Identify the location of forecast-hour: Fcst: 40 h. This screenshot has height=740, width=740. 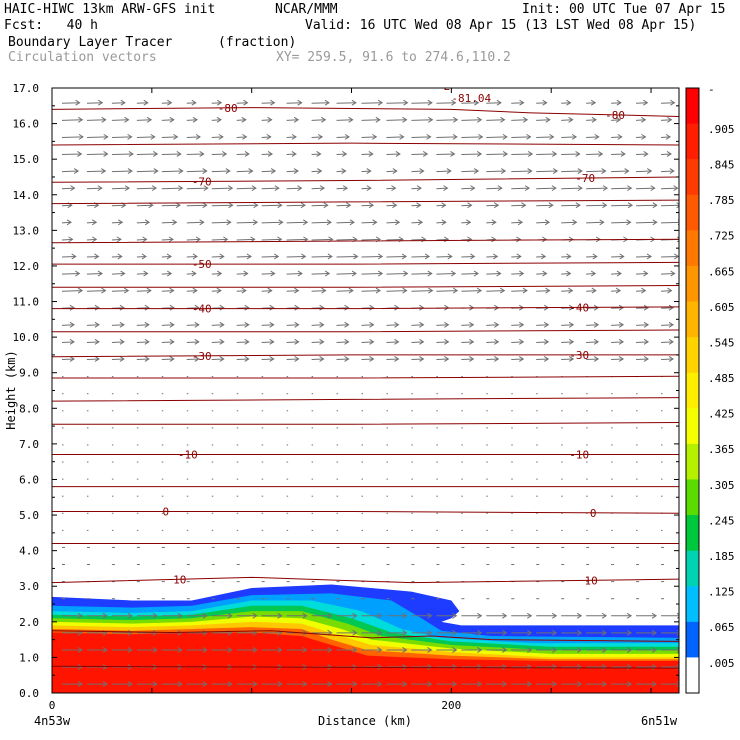
(51, 25).